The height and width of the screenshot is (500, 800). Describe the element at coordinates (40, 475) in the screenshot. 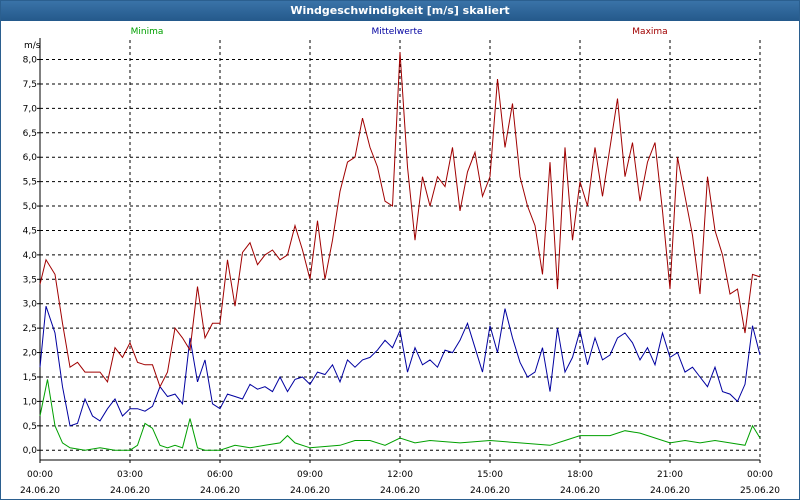

I see `x-tick-time-0: 00:00` at that location.